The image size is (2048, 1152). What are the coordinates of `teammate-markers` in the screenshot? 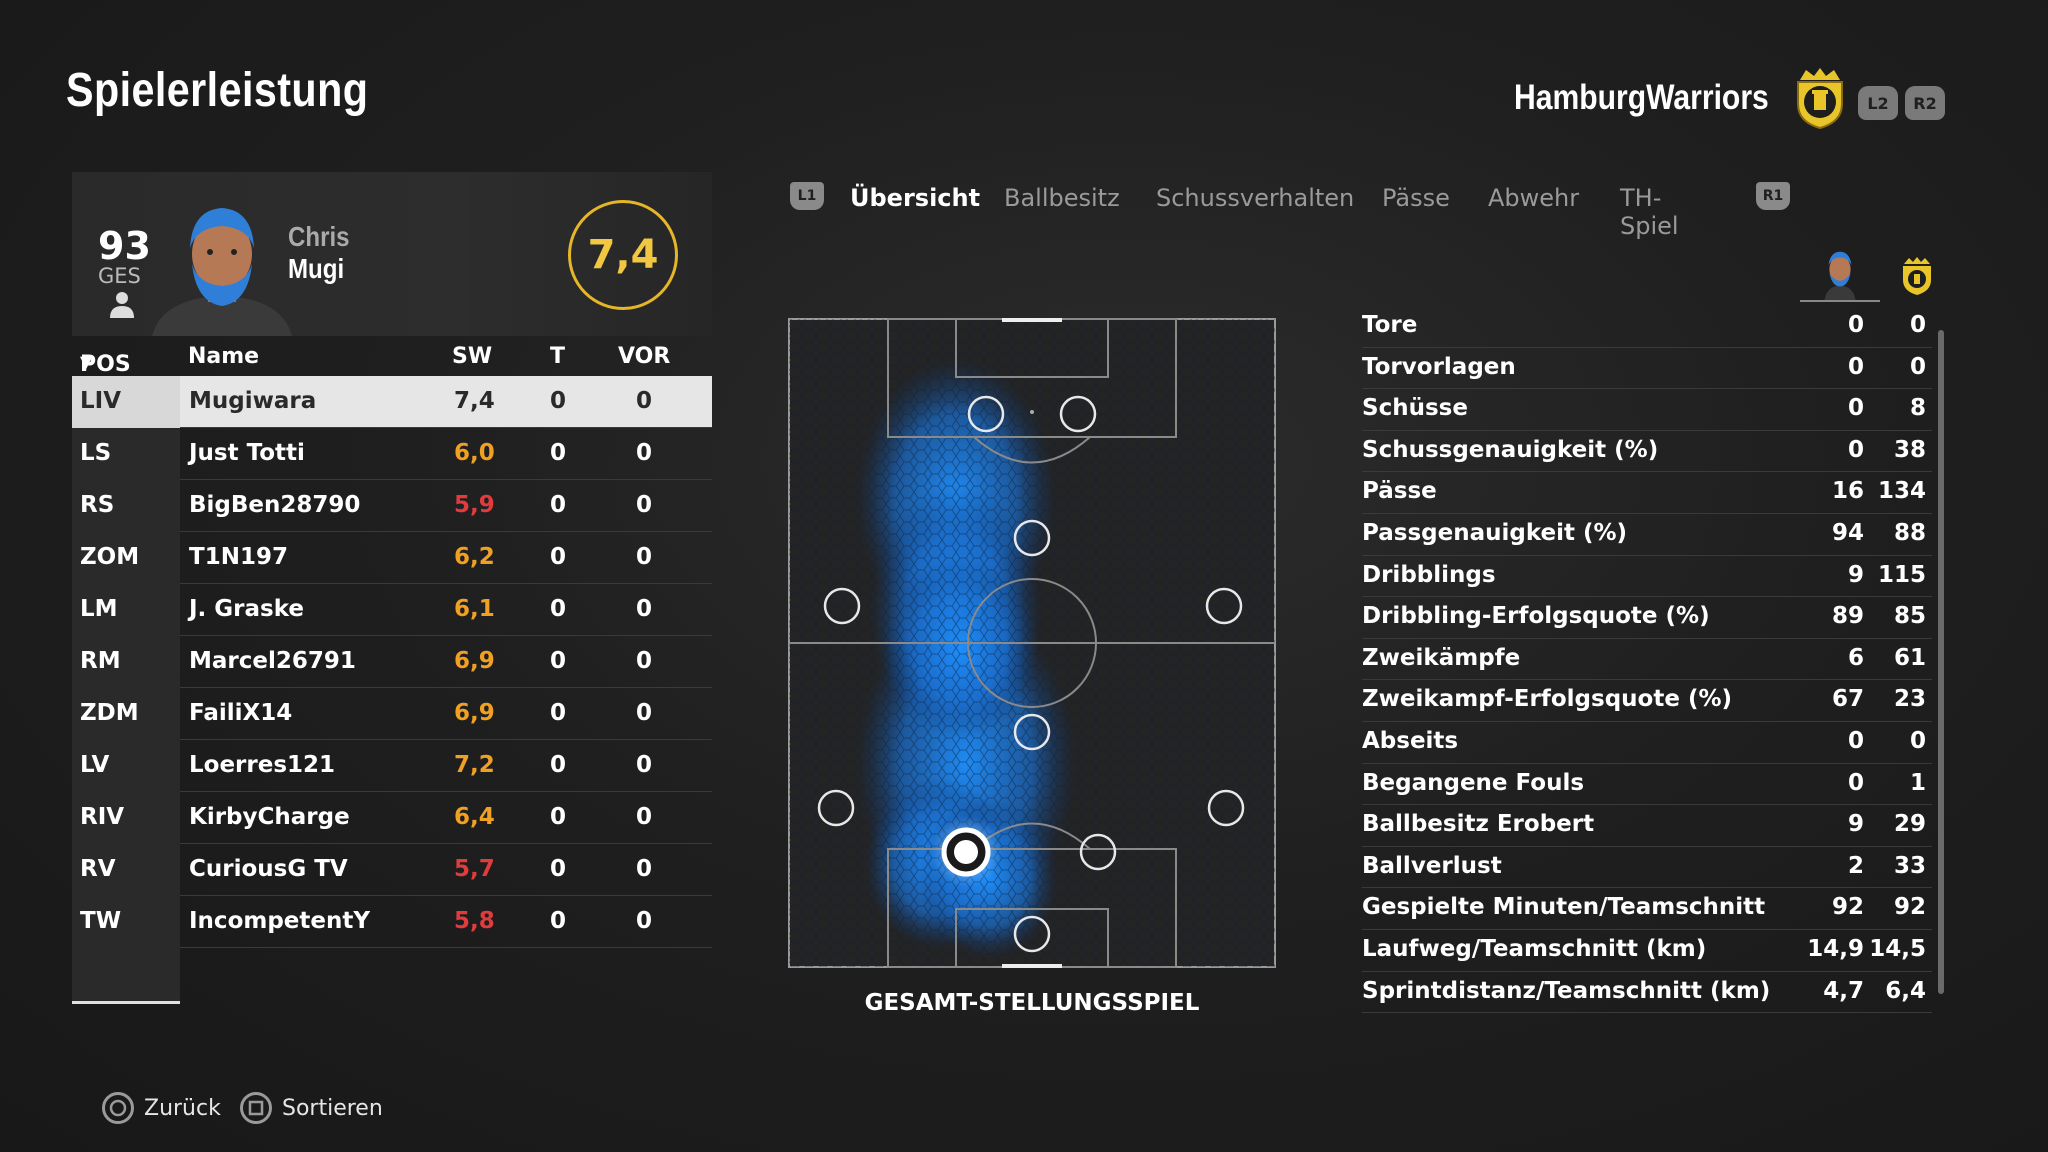 It's located at (1031, 674).